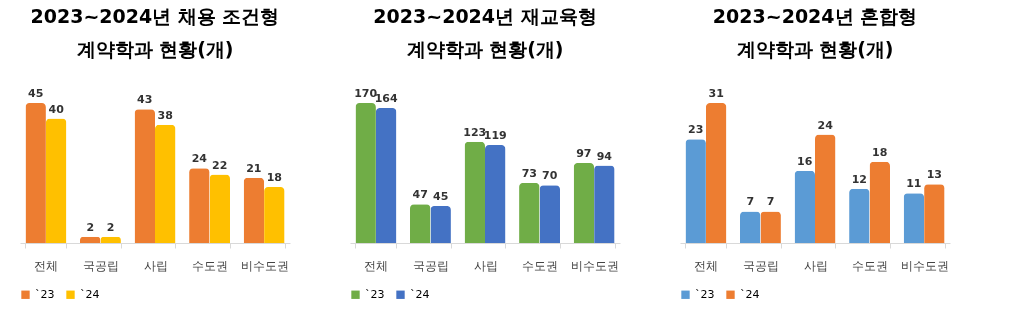  I want to click on data-label: 97, so click(584, 154).